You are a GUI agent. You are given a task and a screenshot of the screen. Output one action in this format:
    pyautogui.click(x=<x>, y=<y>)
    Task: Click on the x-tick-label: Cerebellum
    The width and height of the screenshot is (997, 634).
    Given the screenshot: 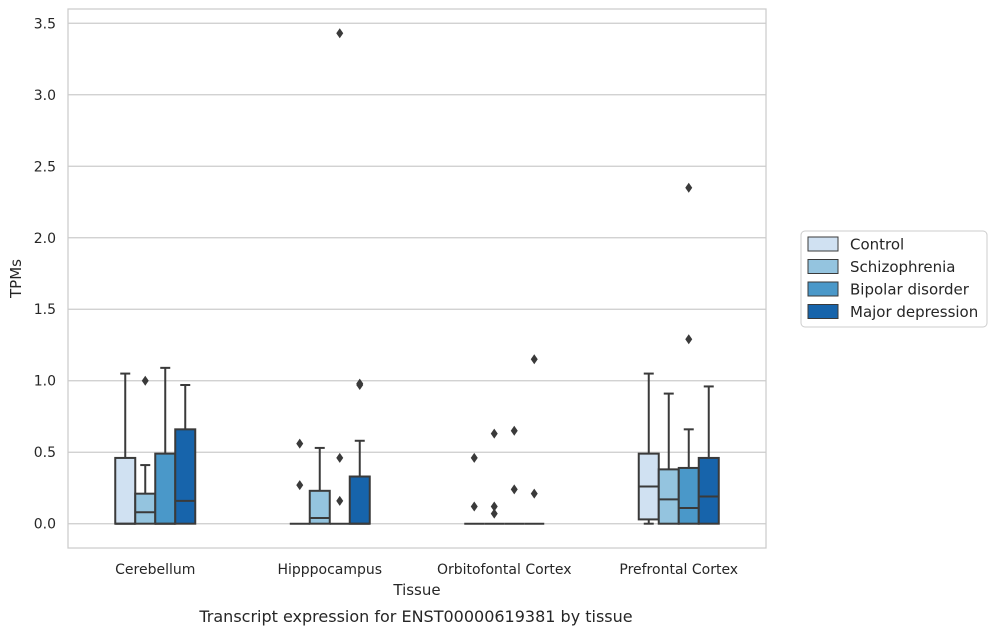 What is the action you would take?
    pyautogui.click(x=155, y=570)
    